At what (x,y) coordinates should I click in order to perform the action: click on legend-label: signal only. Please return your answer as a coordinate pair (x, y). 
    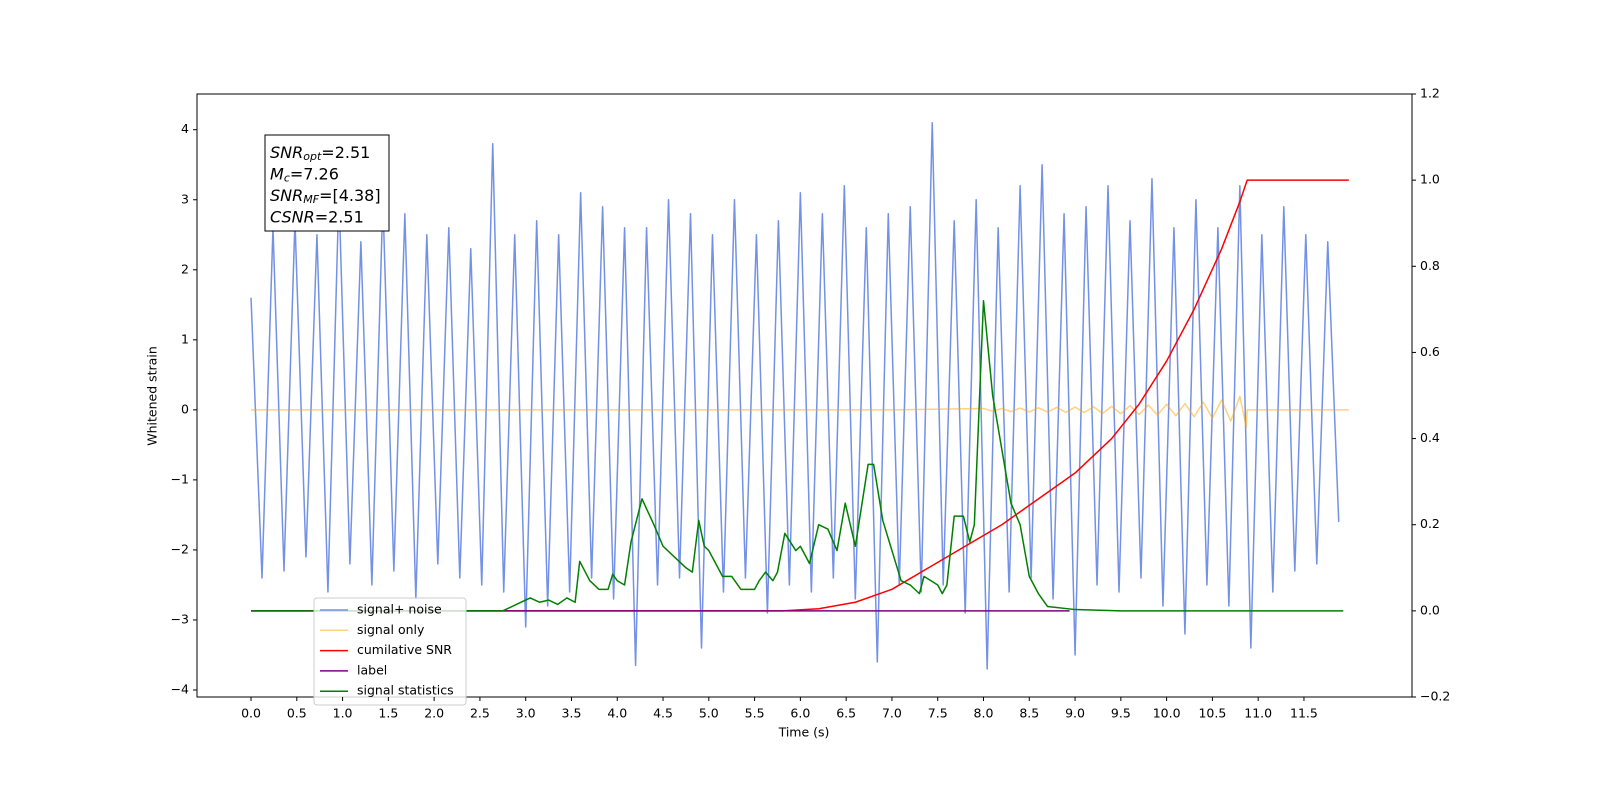
    Looking at the image, I should click on (391, 629).